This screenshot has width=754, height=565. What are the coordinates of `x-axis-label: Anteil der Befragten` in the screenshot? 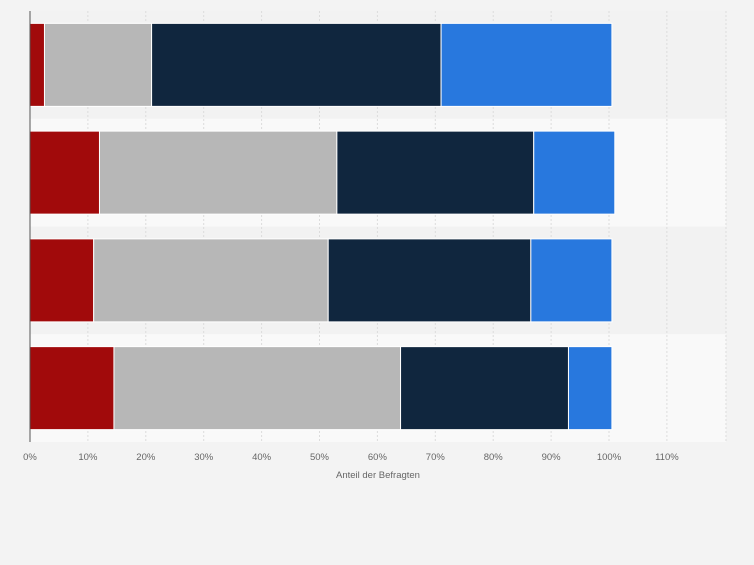 It's located at (378, 475).